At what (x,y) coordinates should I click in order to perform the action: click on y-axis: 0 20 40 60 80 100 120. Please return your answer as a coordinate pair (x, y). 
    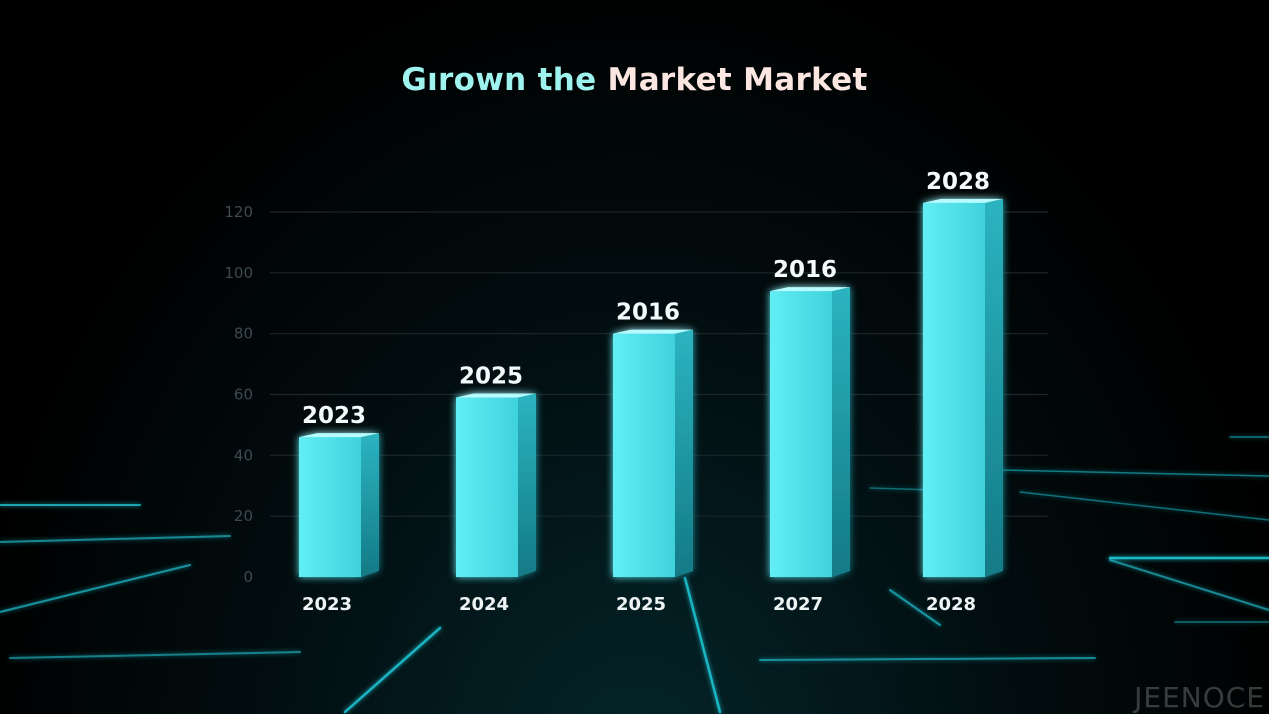
    Looking at the image, I should click on (238, 394).